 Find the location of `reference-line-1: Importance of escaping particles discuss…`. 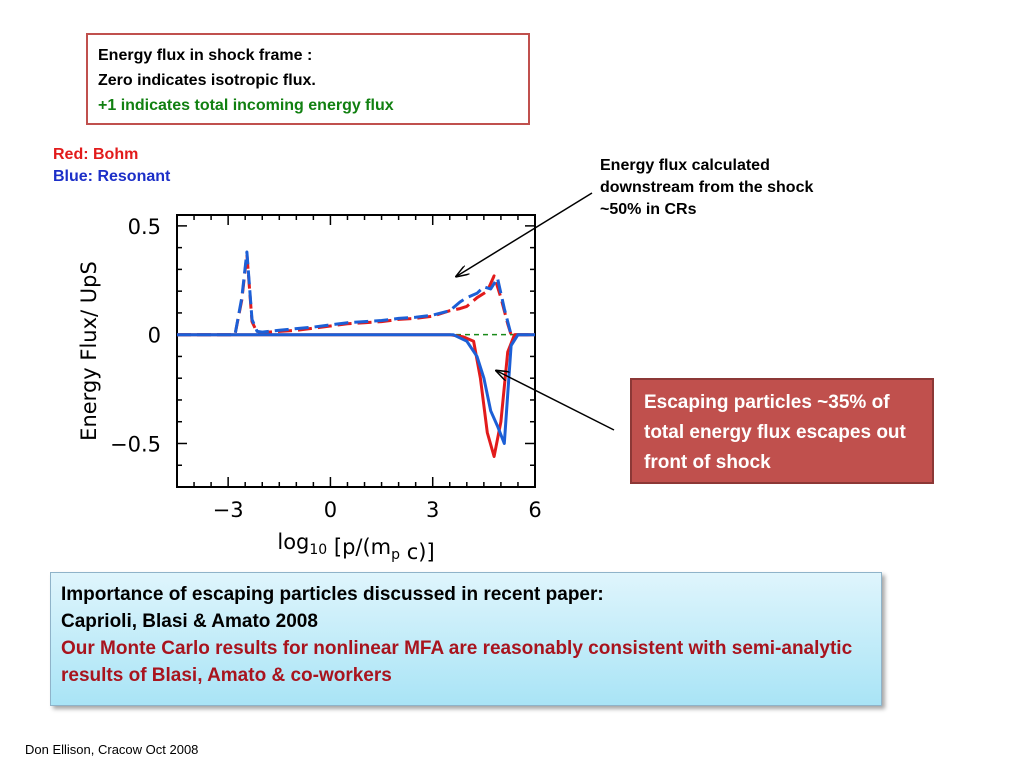

reference-line-1: Importance of escaping particles discuss… is located at coordinates (332, 594).